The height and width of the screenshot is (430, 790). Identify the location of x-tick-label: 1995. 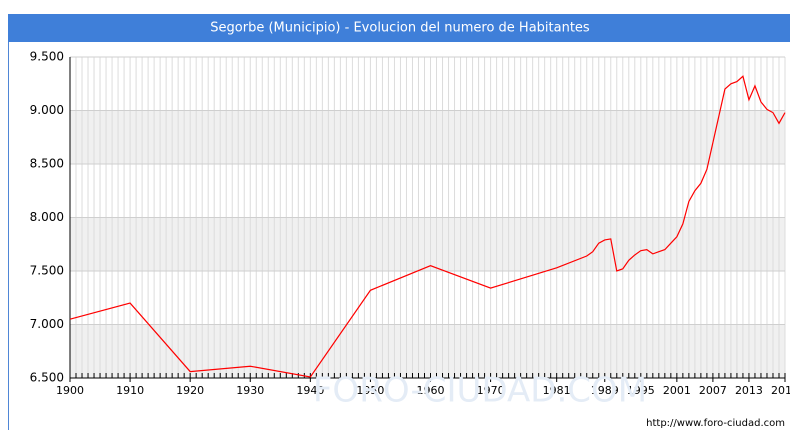
(641, 390).